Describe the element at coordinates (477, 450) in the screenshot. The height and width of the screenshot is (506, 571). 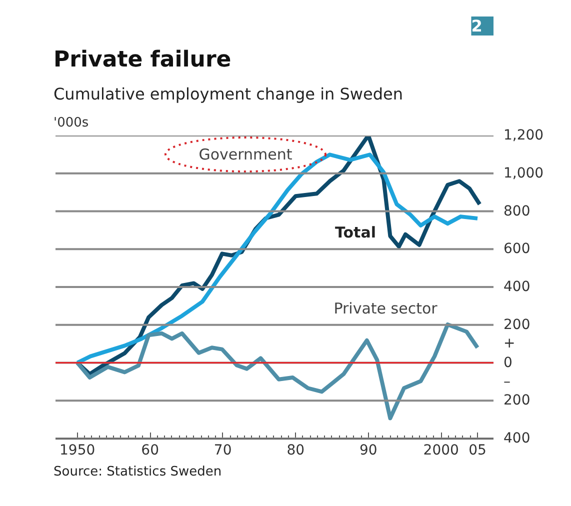
I see `x-tick-label: 05` at that location.